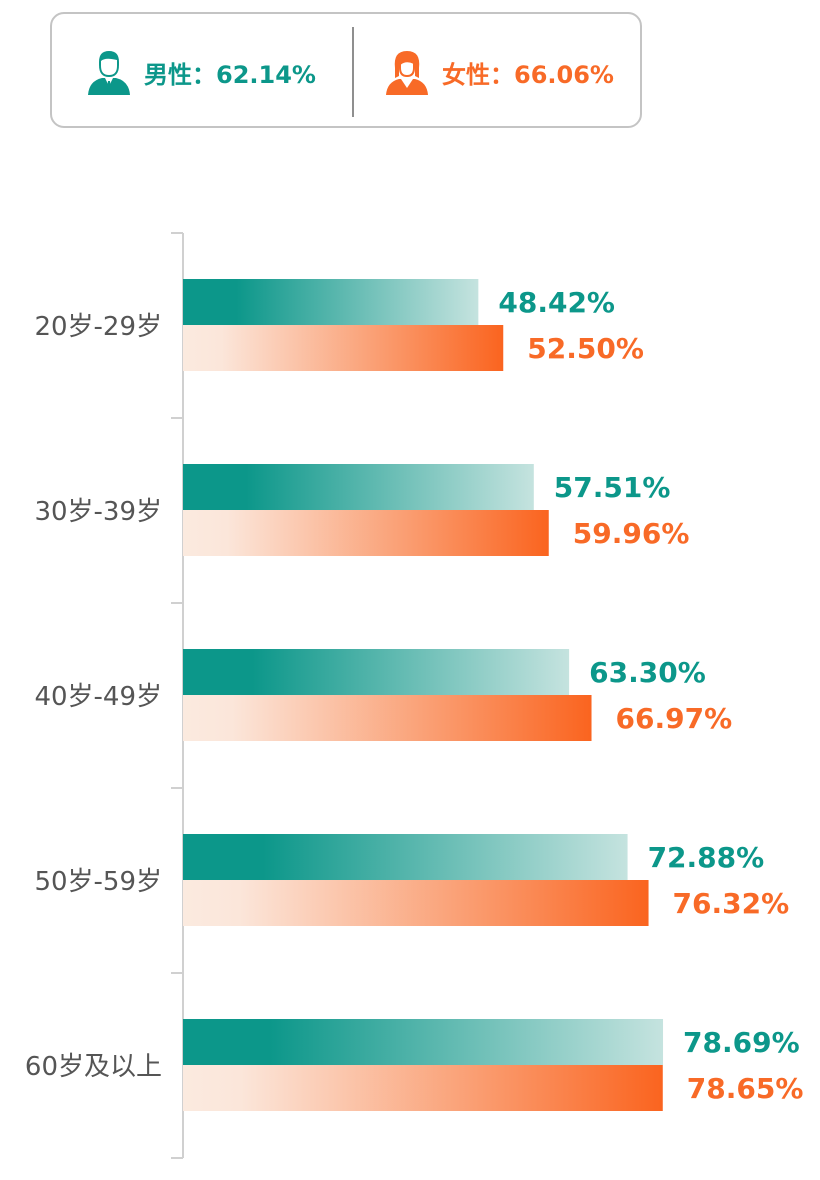 The width and height of the screenshot is (820, 1180). I want to click on legend-female: 女性：66.06%, so click(499, 72).